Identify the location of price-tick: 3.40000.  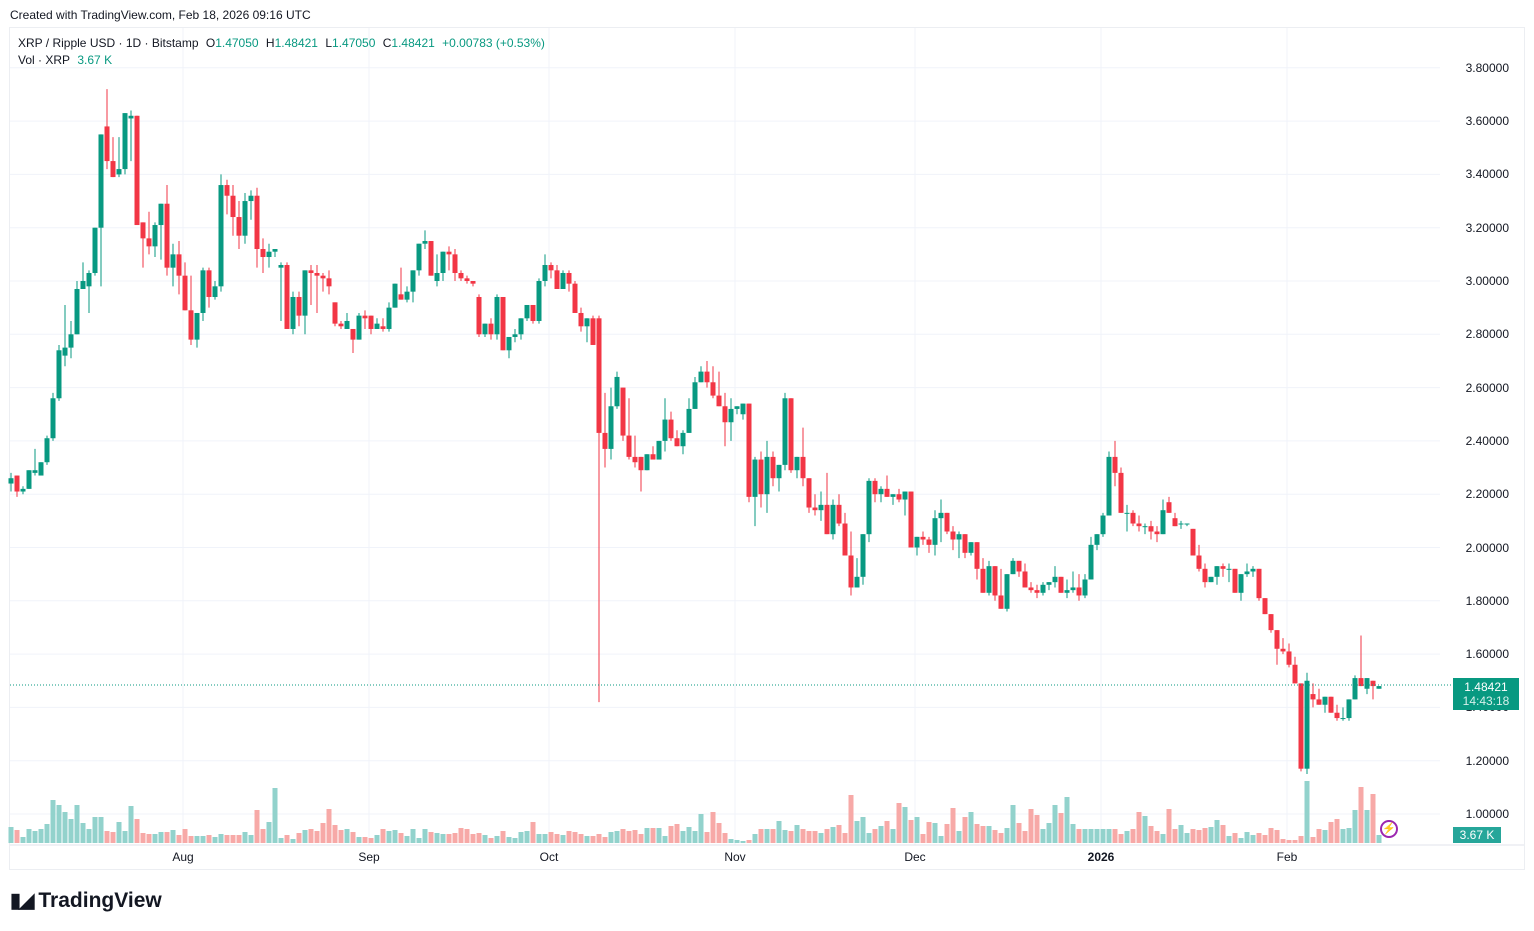
(1487, 174).